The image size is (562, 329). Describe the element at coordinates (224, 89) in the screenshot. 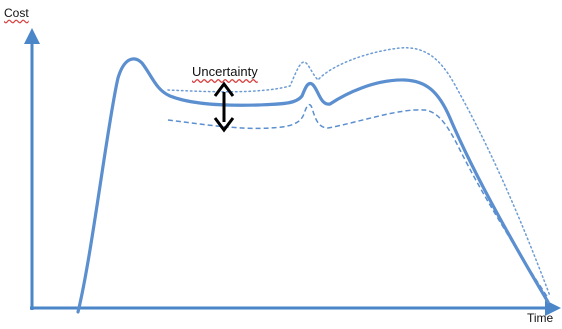

I see `uncertainty-arrowhead-top` at that location.